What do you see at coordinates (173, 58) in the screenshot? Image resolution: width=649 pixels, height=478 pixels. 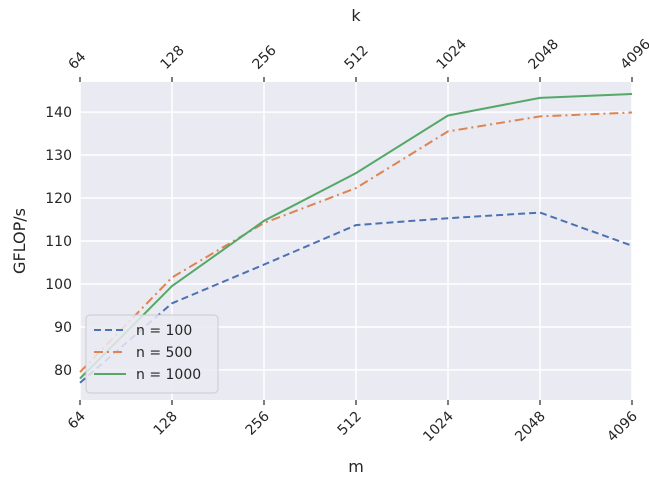 I see `top-tick-label: 128` at bounding box center [173, 58].